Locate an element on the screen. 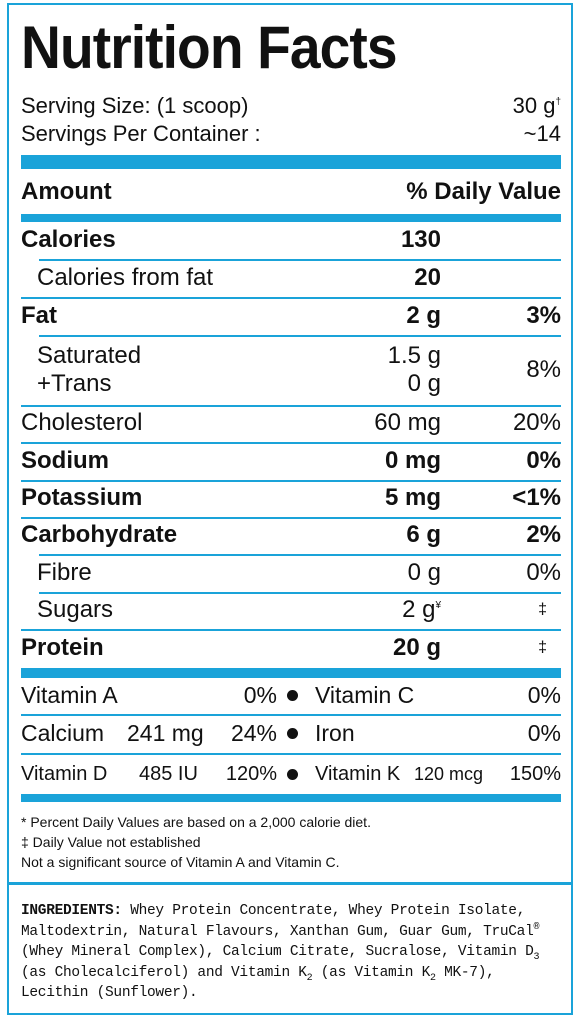 This screenshot has height=1024, width=588. saturated-label: Saturated is located at coordinates (89, 355).